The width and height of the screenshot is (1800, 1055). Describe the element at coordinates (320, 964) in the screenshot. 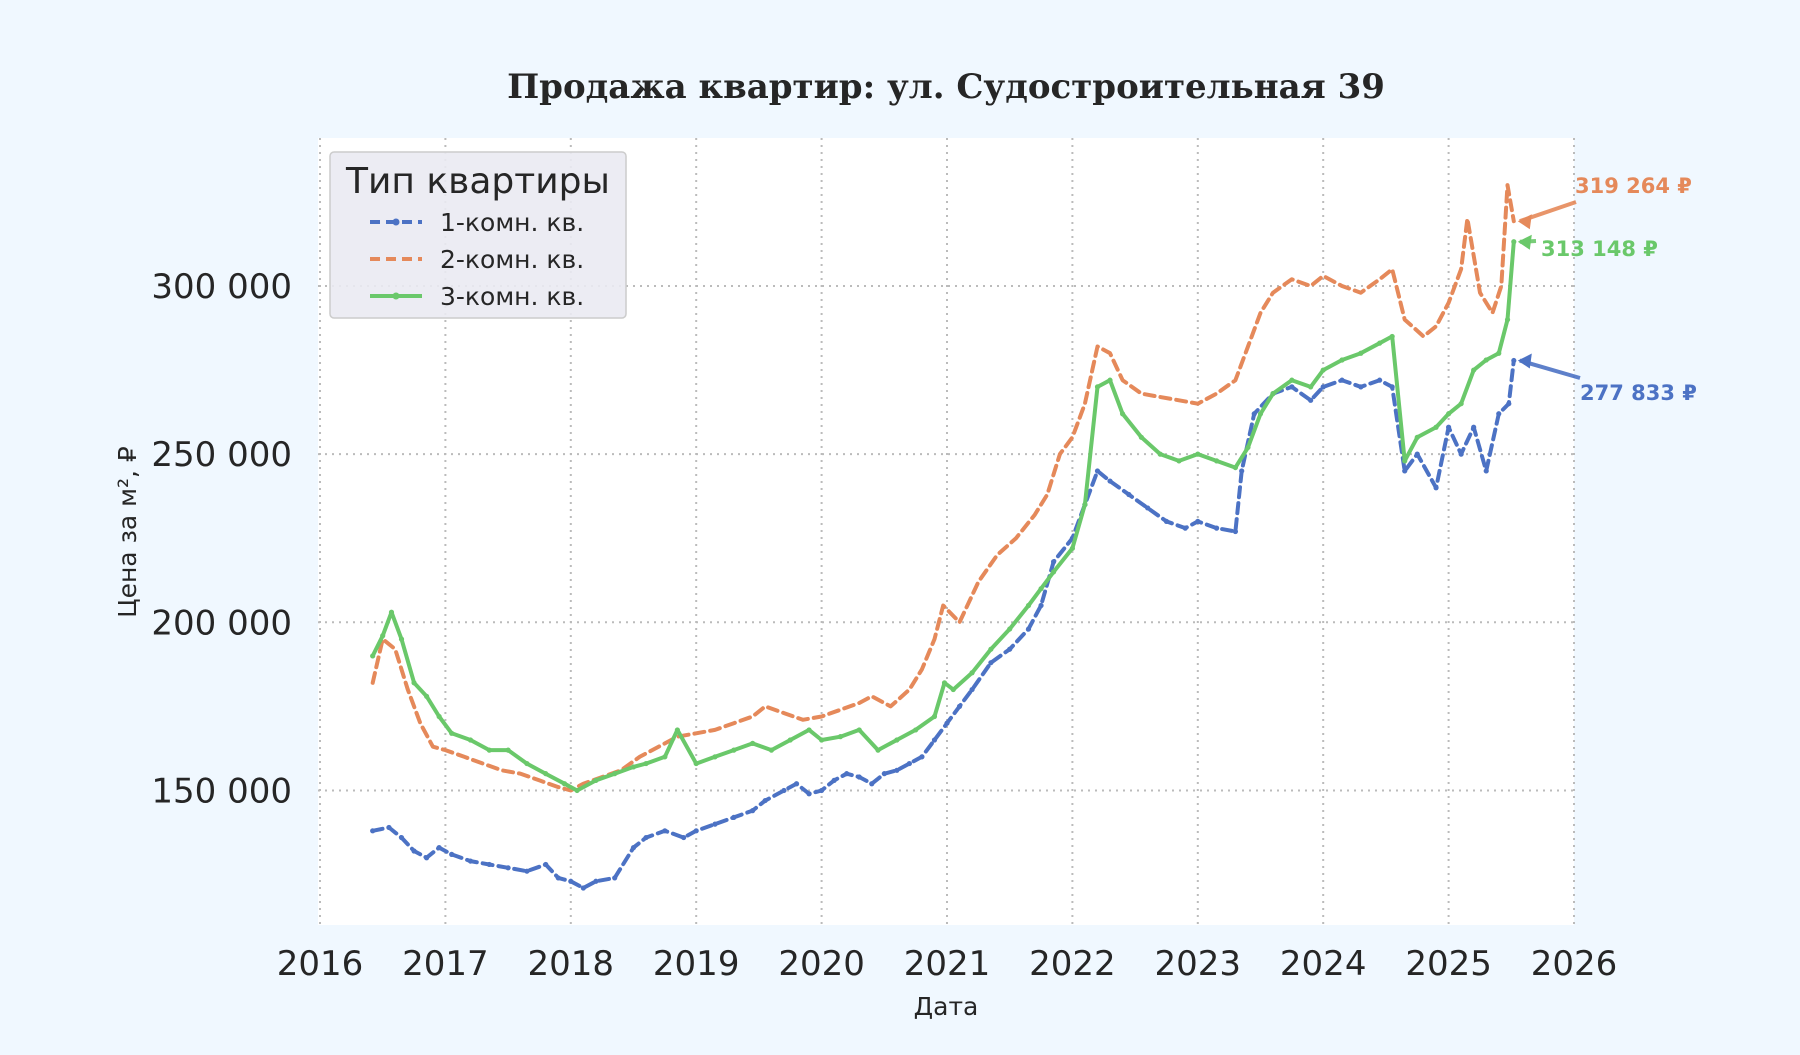

I see `x-tick-label-2016: 2016` at that location.